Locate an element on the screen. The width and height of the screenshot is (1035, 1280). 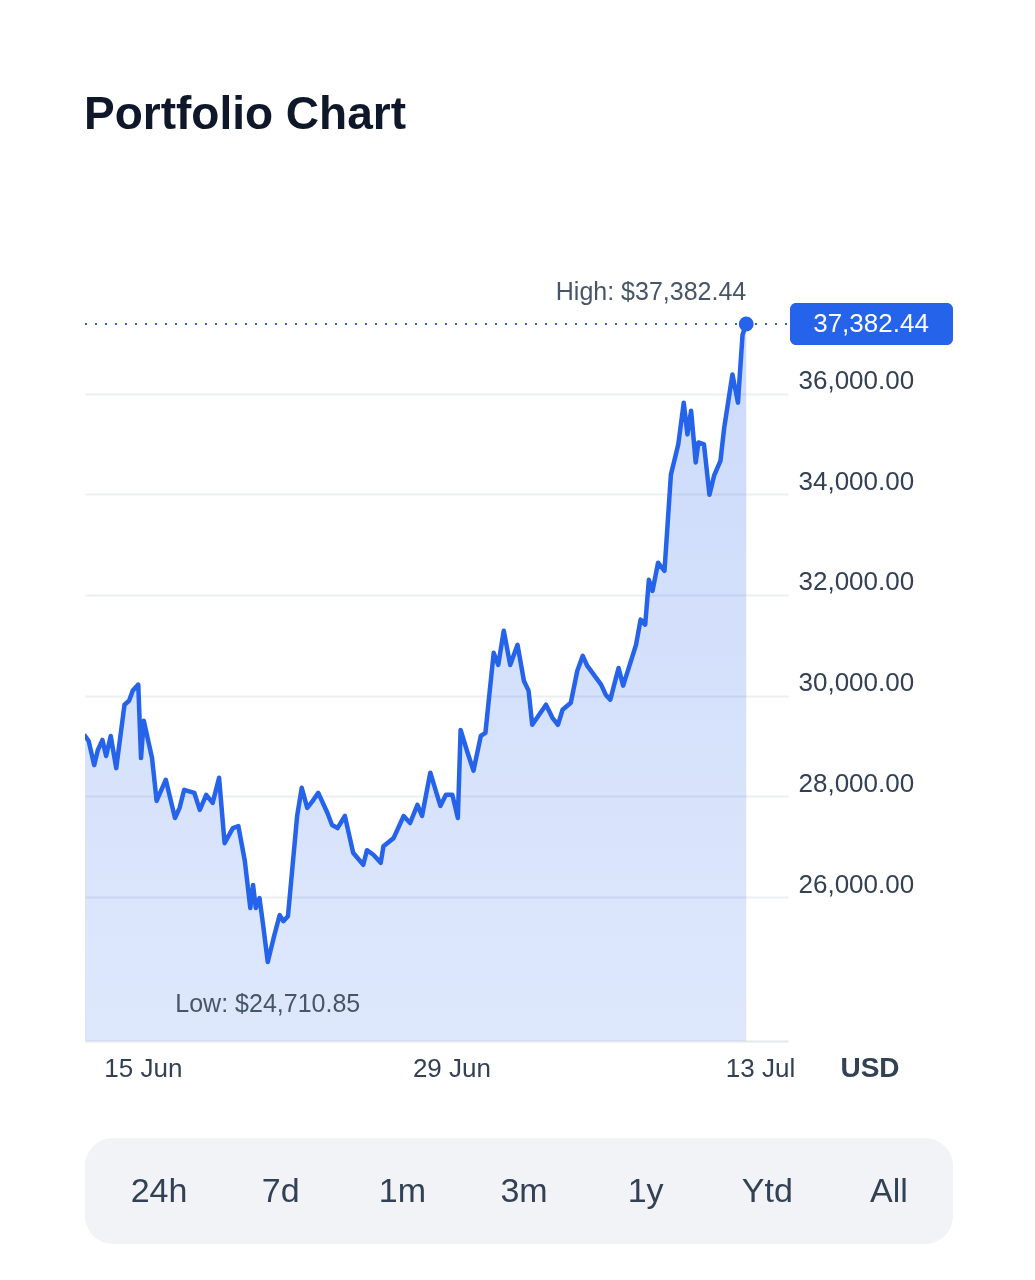
text: Ytd is located at coordinates (767, 1190).